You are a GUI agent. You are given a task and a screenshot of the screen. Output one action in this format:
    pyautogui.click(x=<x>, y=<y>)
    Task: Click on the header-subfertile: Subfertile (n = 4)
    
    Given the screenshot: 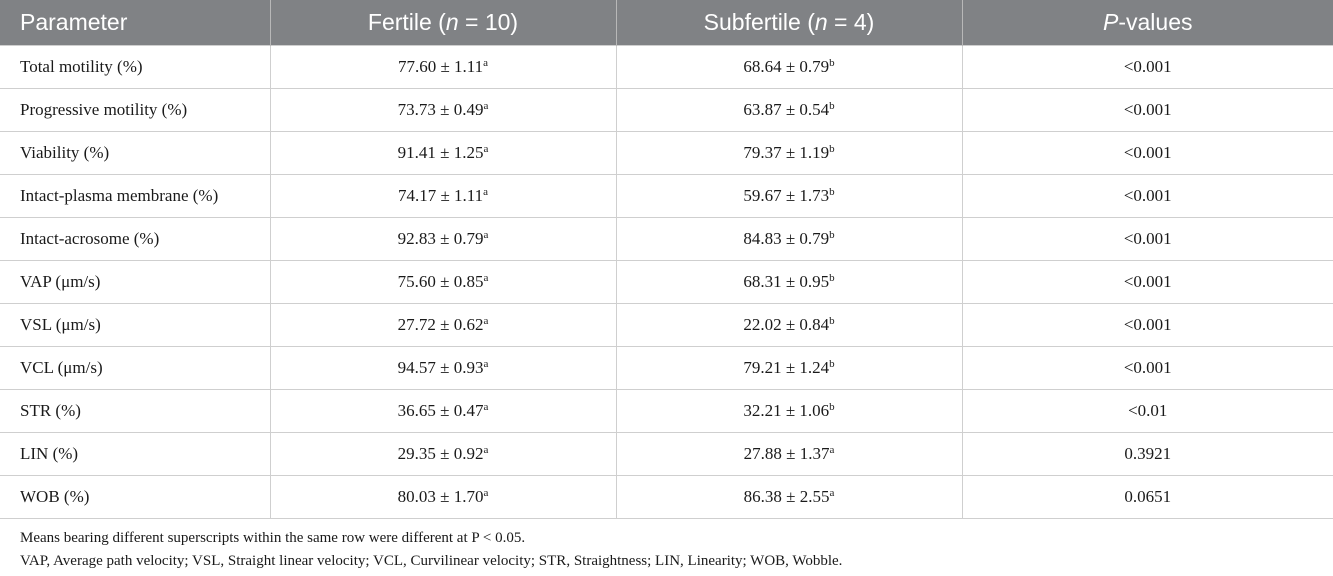 What is the action you would take?
    pyautogui.click(x=788, y=22)
    